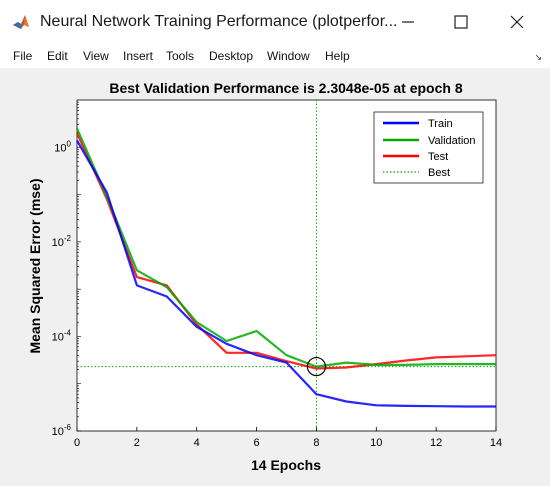 The height and width of the screenshot is (486, 550). What do you see at coordinates (288, 56) in the screenshot?
I see `menu-window: Window` at bounding box center [288, 56].